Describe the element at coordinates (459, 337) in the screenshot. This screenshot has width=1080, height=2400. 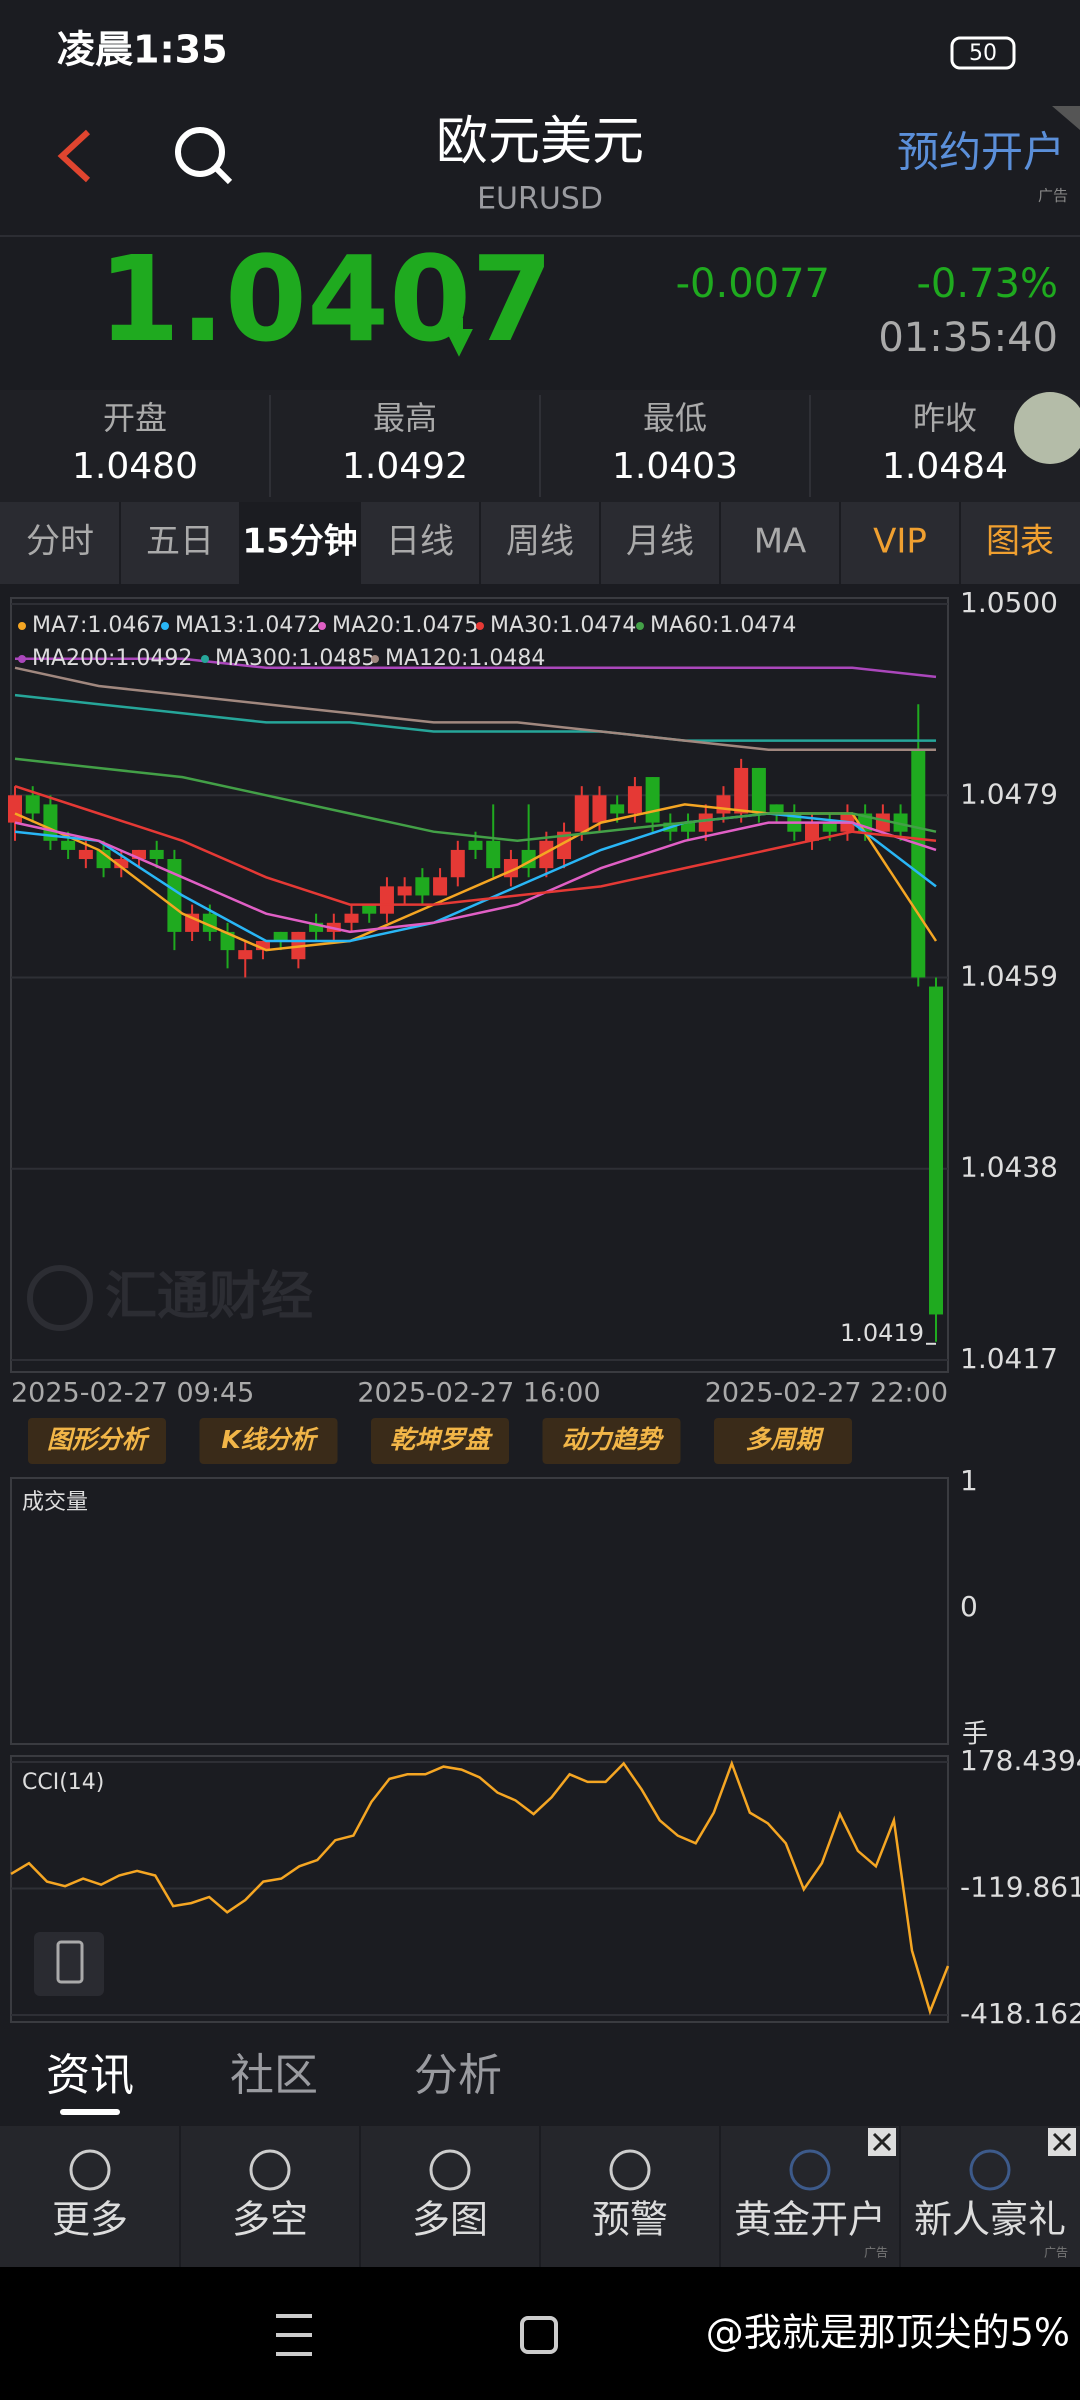
I see `down-arrow` at that location.